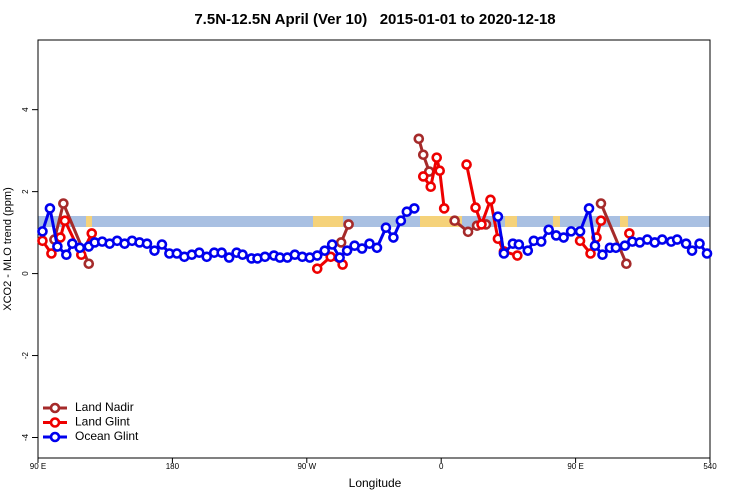 The height and width of the screenshot is (500, 750). Describe the element at coordinates (25, 109) in the screenshot. I see `y-tick-label: 4` at that location.